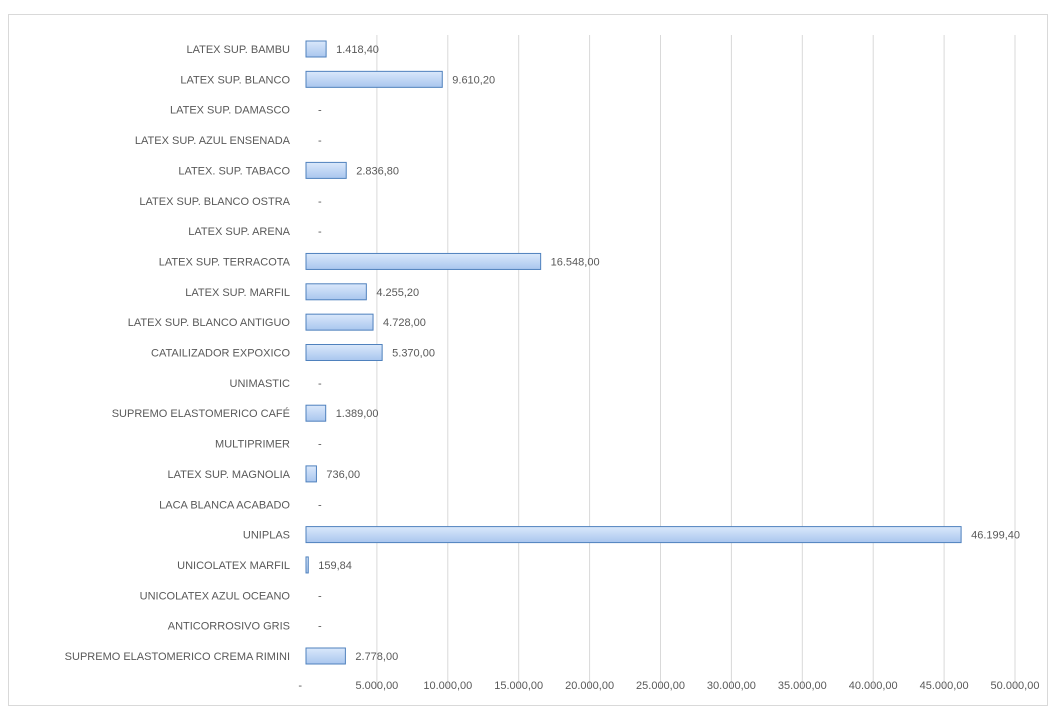  Describe the element at coordinates (397, 293) in the screenshot. I see `value-label: 4.255,20` at that location.